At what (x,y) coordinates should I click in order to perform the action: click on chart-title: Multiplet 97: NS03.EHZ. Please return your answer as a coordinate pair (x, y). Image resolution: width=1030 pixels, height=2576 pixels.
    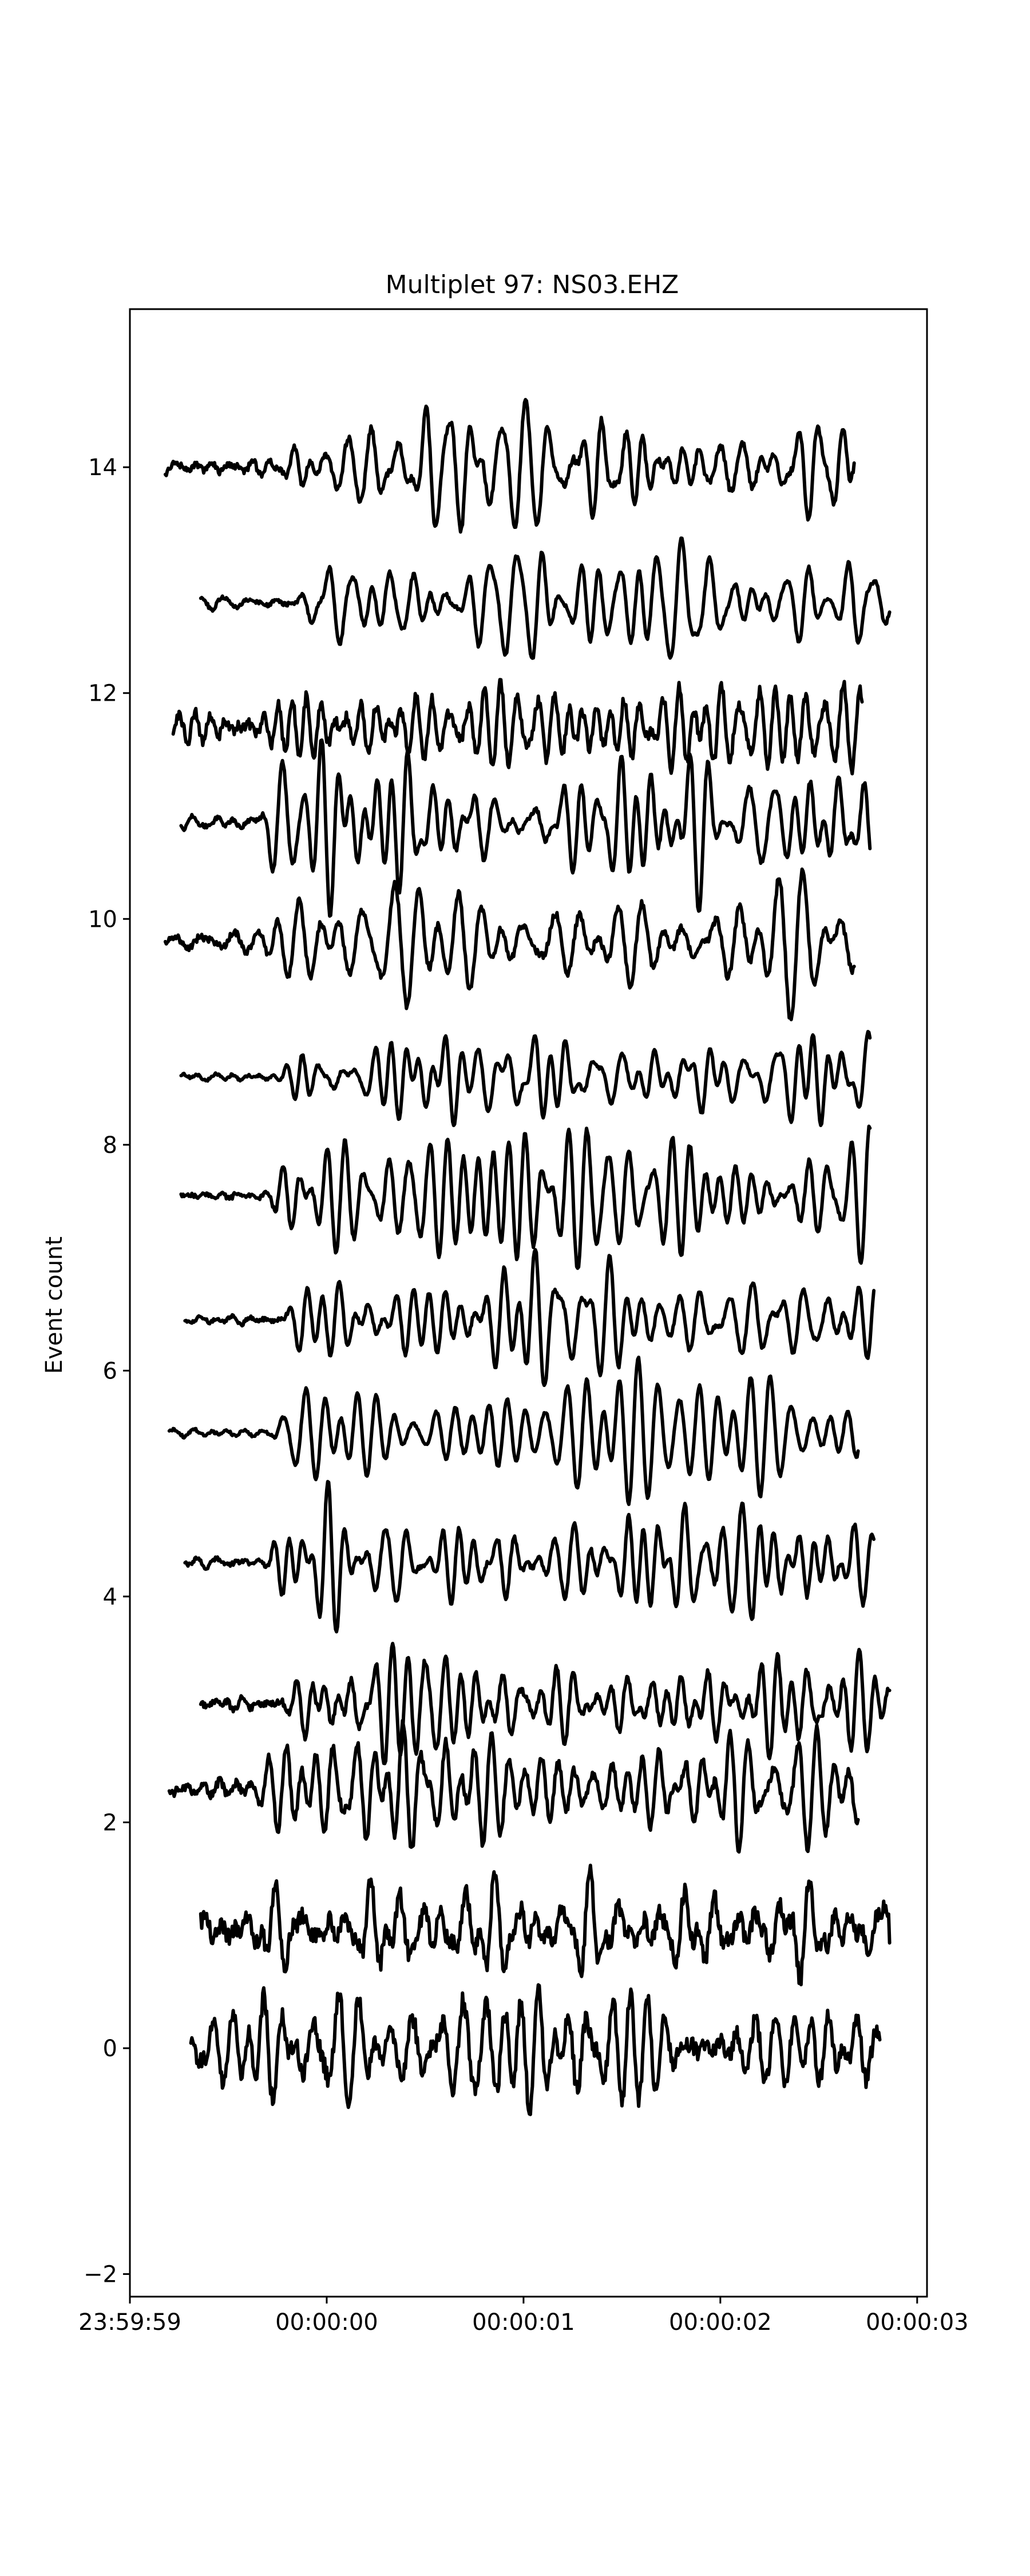
    Looking at the image, I should click on (532, 284).